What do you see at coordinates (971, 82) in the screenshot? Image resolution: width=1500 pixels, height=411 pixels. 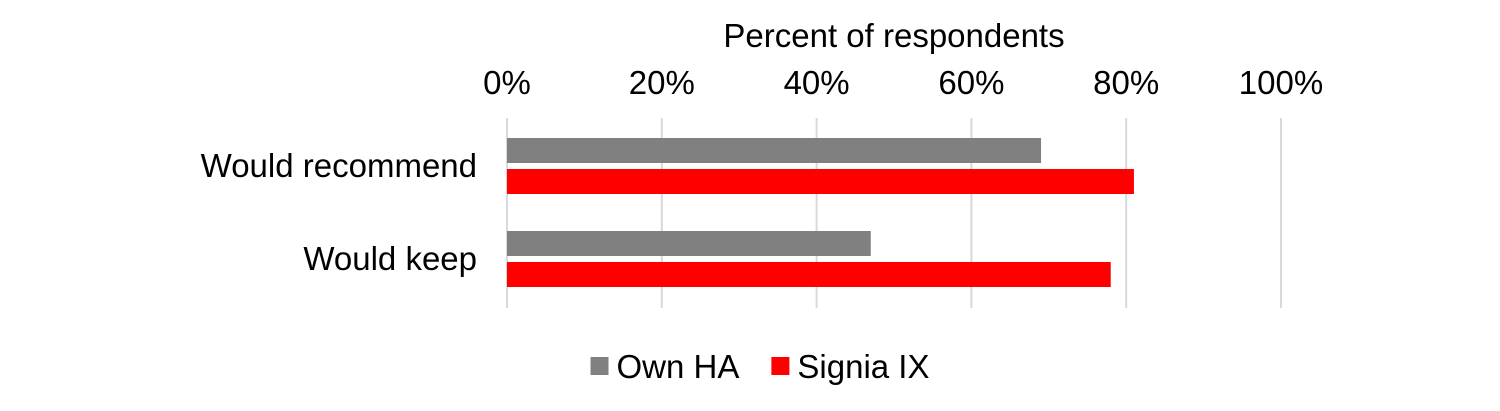 I see `x-tick-label: 60%` at bounding box center [971, 82].